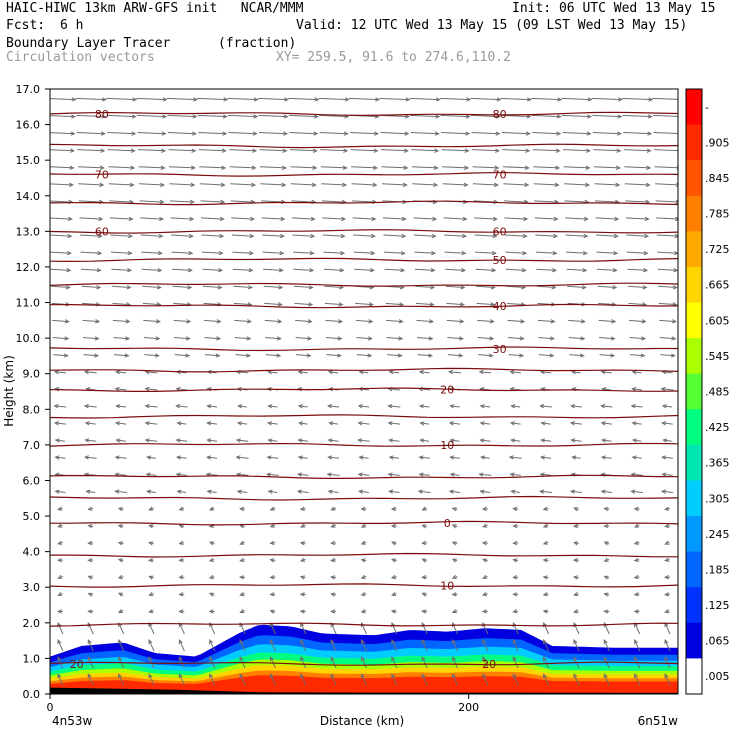  Describe the element at coordinates (32, 409) in the screenshot. I see `y-tick-label: 8.0` at that location.